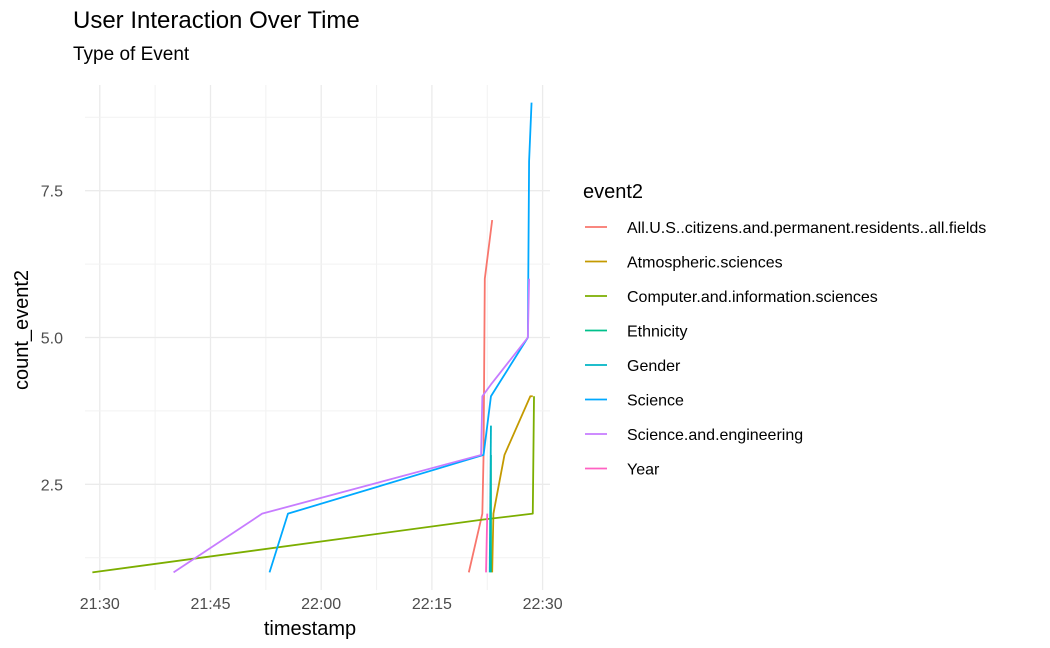 Image resolution: width=1050 pixels, height=648 pixels. What do you see at coordinates (52, 339) in the screenshot?
I see `y-tick-label: 5.0` at bounding box center [52, 339].